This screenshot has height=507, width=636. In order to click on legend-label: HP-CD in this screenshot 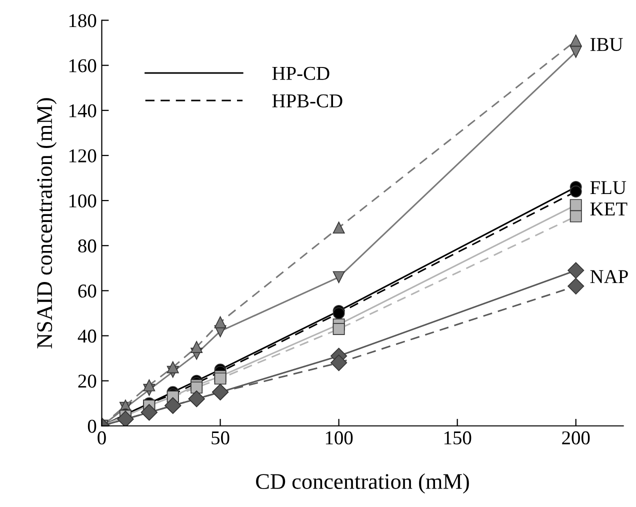, I will do `click(301, 73)`.